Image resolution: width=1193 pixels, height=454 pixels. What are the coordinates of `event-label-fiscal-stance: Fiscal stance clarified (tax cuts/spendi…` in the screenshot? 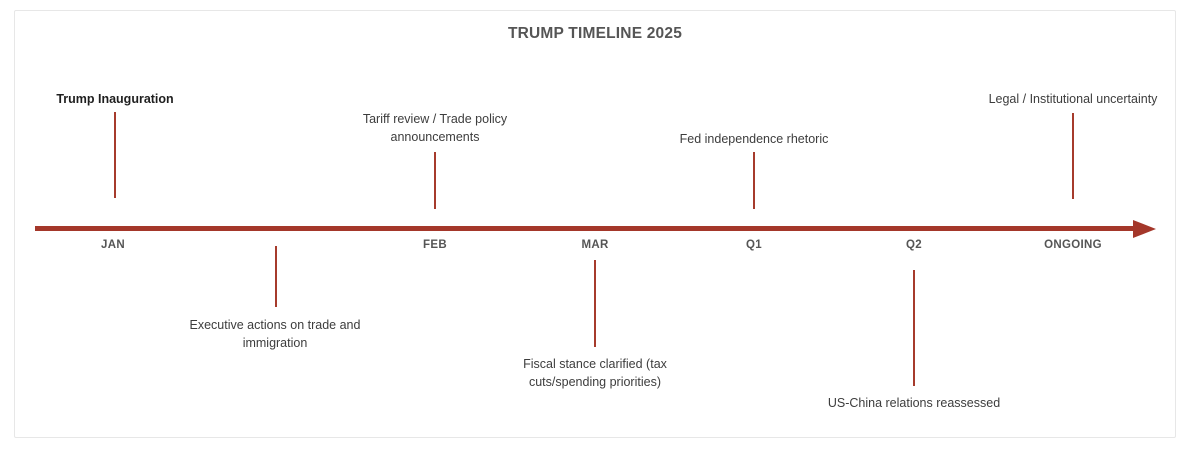 It's located at (595, 373).